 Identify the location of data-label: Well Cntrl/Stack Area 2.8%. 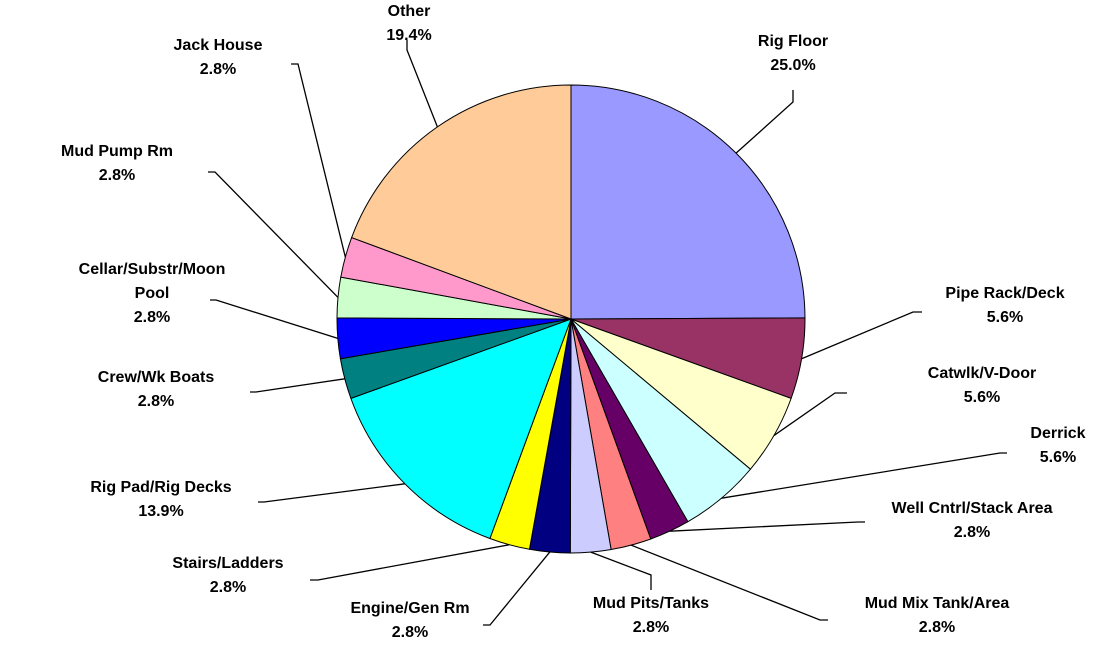
(972, 521).